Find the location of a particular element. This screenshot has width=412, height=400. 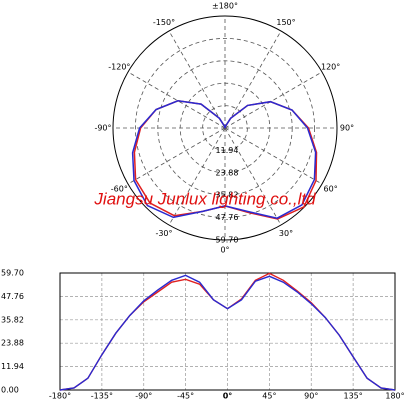

angle-label: 150° is located at coordinates (285, 22).